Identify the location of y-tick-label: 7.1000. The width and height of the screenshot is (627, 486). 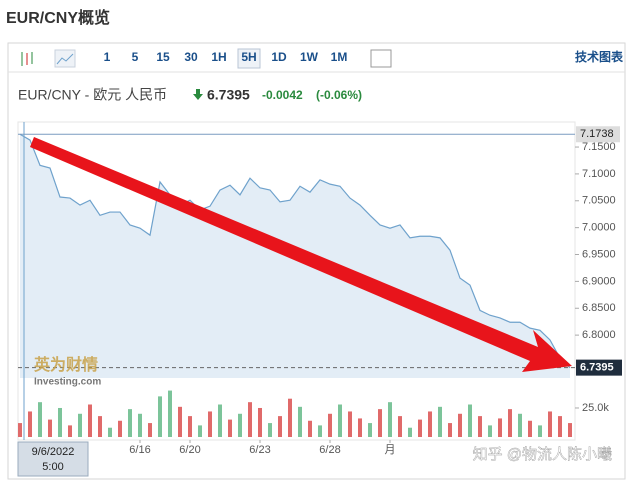
(599, 174).